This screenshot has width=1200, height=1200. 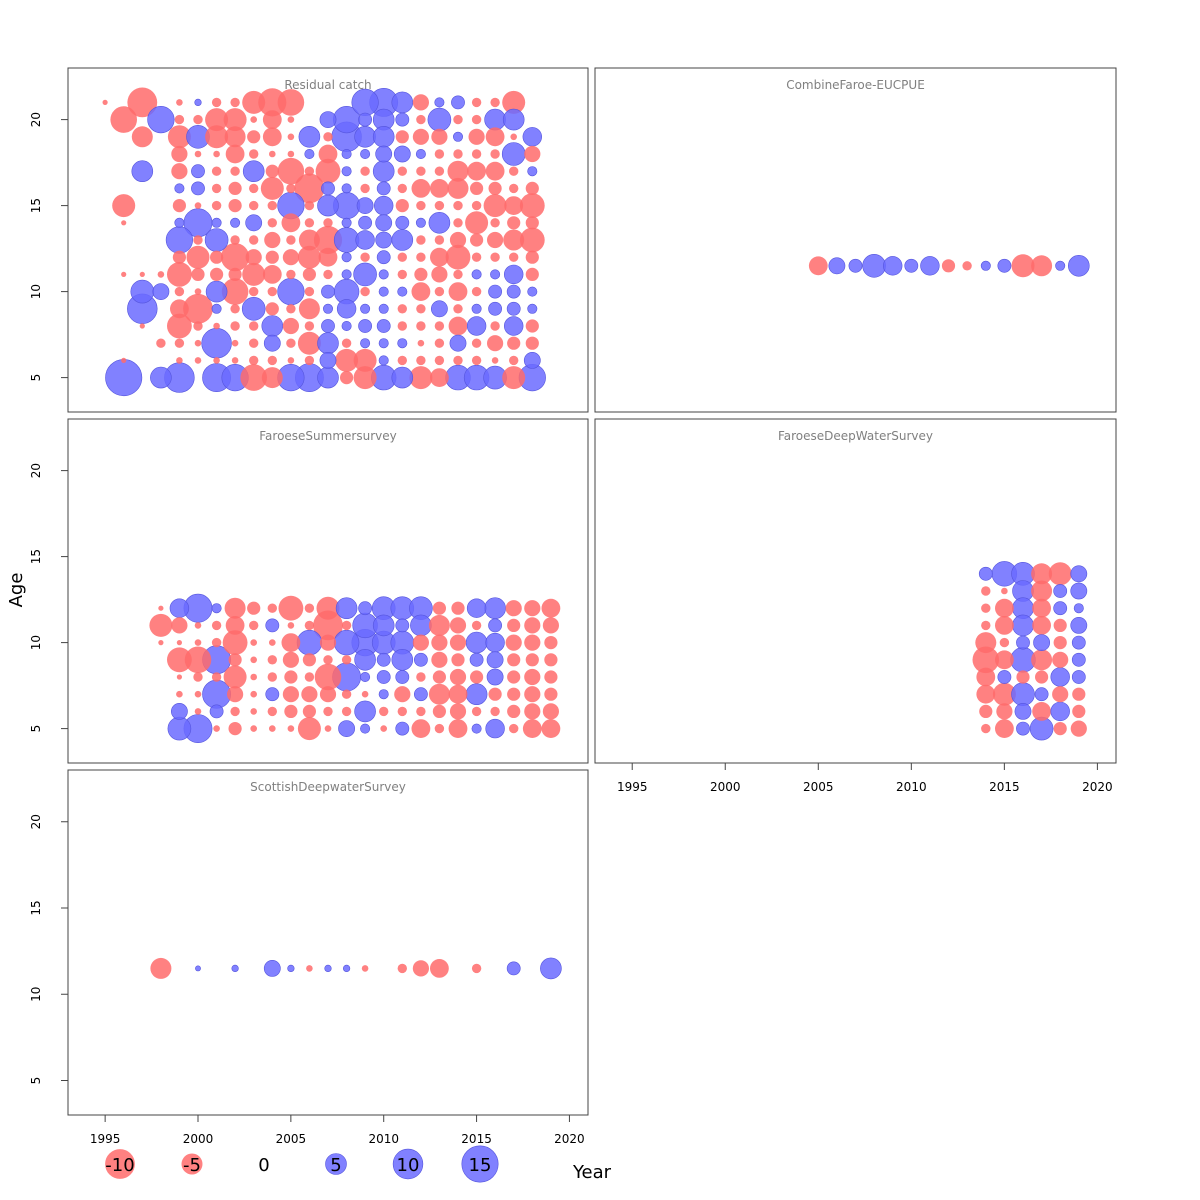 I want to click on panel-combinefaroe-eucpue: CombineFaroe-EUCPUE, so click(x=855, y=240).